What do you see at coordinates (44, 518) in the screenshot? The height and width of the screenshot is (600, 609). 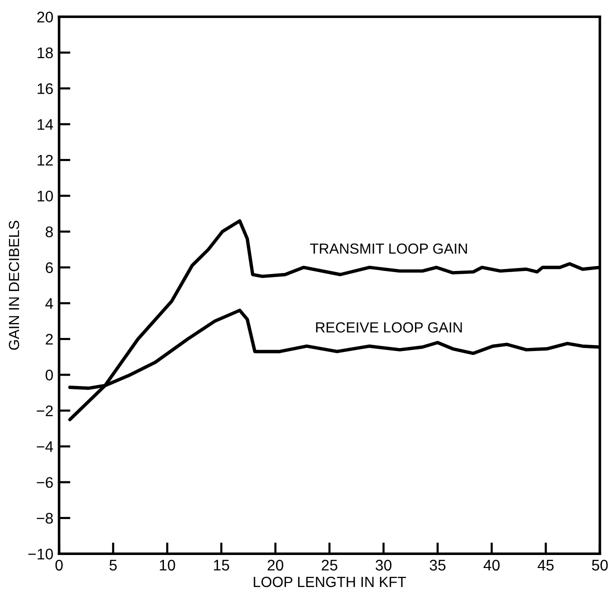 I see `y-tick-label: −8` at bounding box center [44, 518].